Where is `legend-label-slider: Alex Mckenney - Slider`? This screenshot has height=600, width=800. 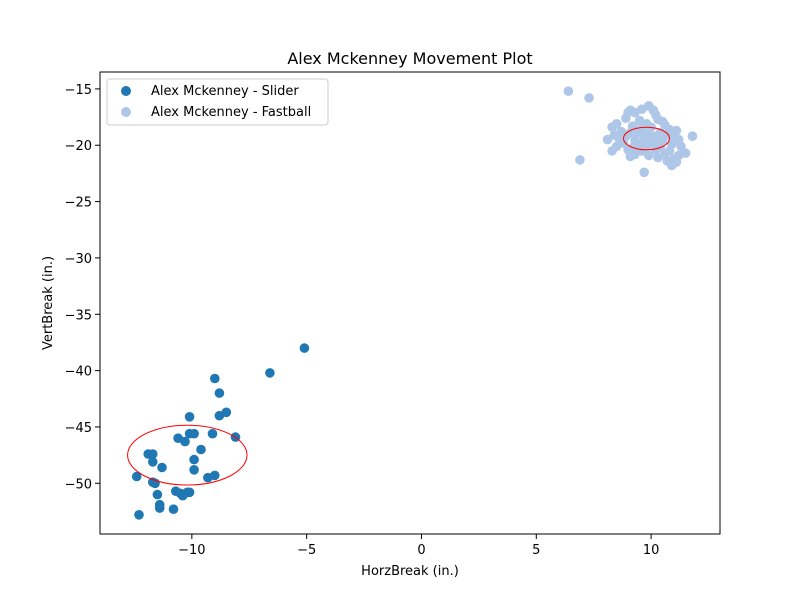
legend-label-slider: Alex Mckenney - Slider is located at coordinates (225, 91).